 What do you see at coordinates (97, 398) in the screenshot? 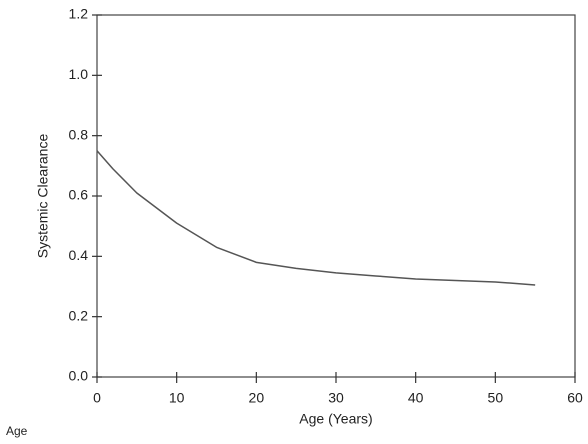
I see `x-tick-label: 0` at bounding box center [97, 398].